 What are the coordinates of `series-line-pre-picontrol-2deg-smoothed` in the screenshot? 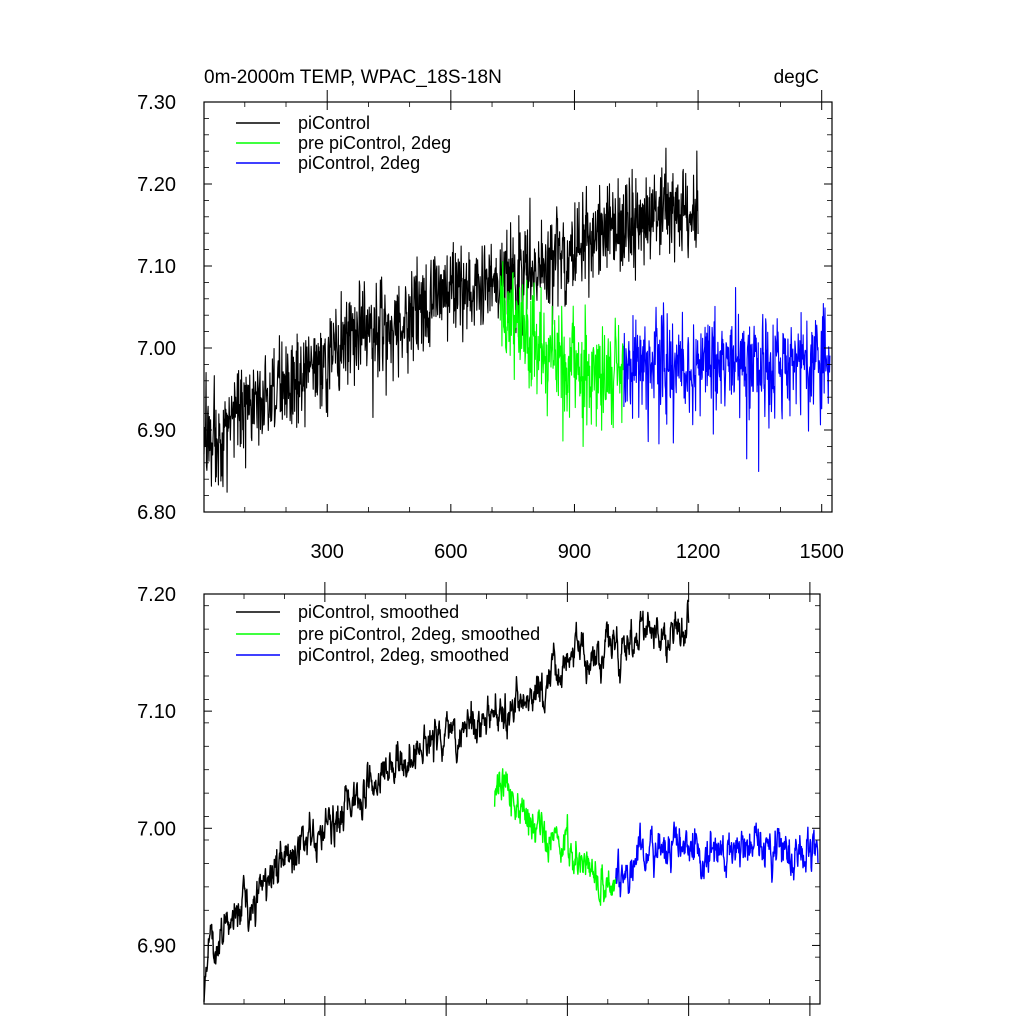 It's located at (555, 837).